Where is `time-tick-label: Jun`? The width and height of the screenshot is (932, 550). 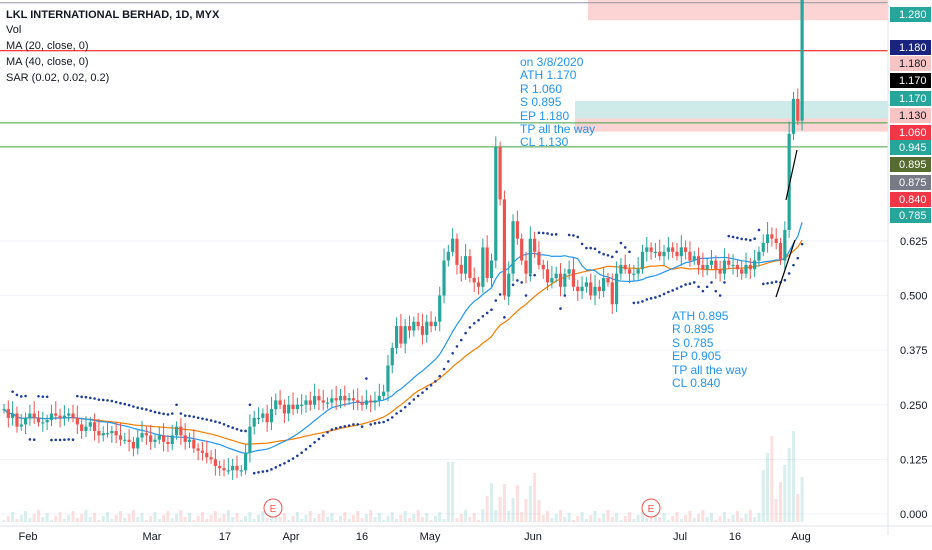 time-tick-label: Jun is located at coordinates (533, 537).